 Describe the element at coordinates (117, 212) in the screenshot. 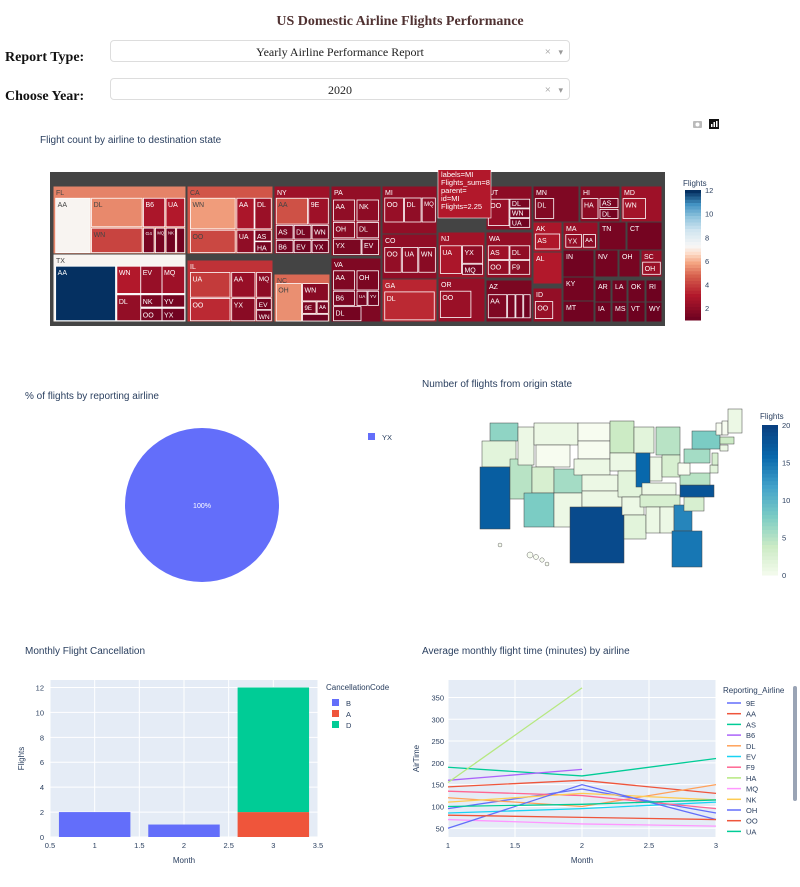

I see `treemap-subtile-fl-dl` at that location.